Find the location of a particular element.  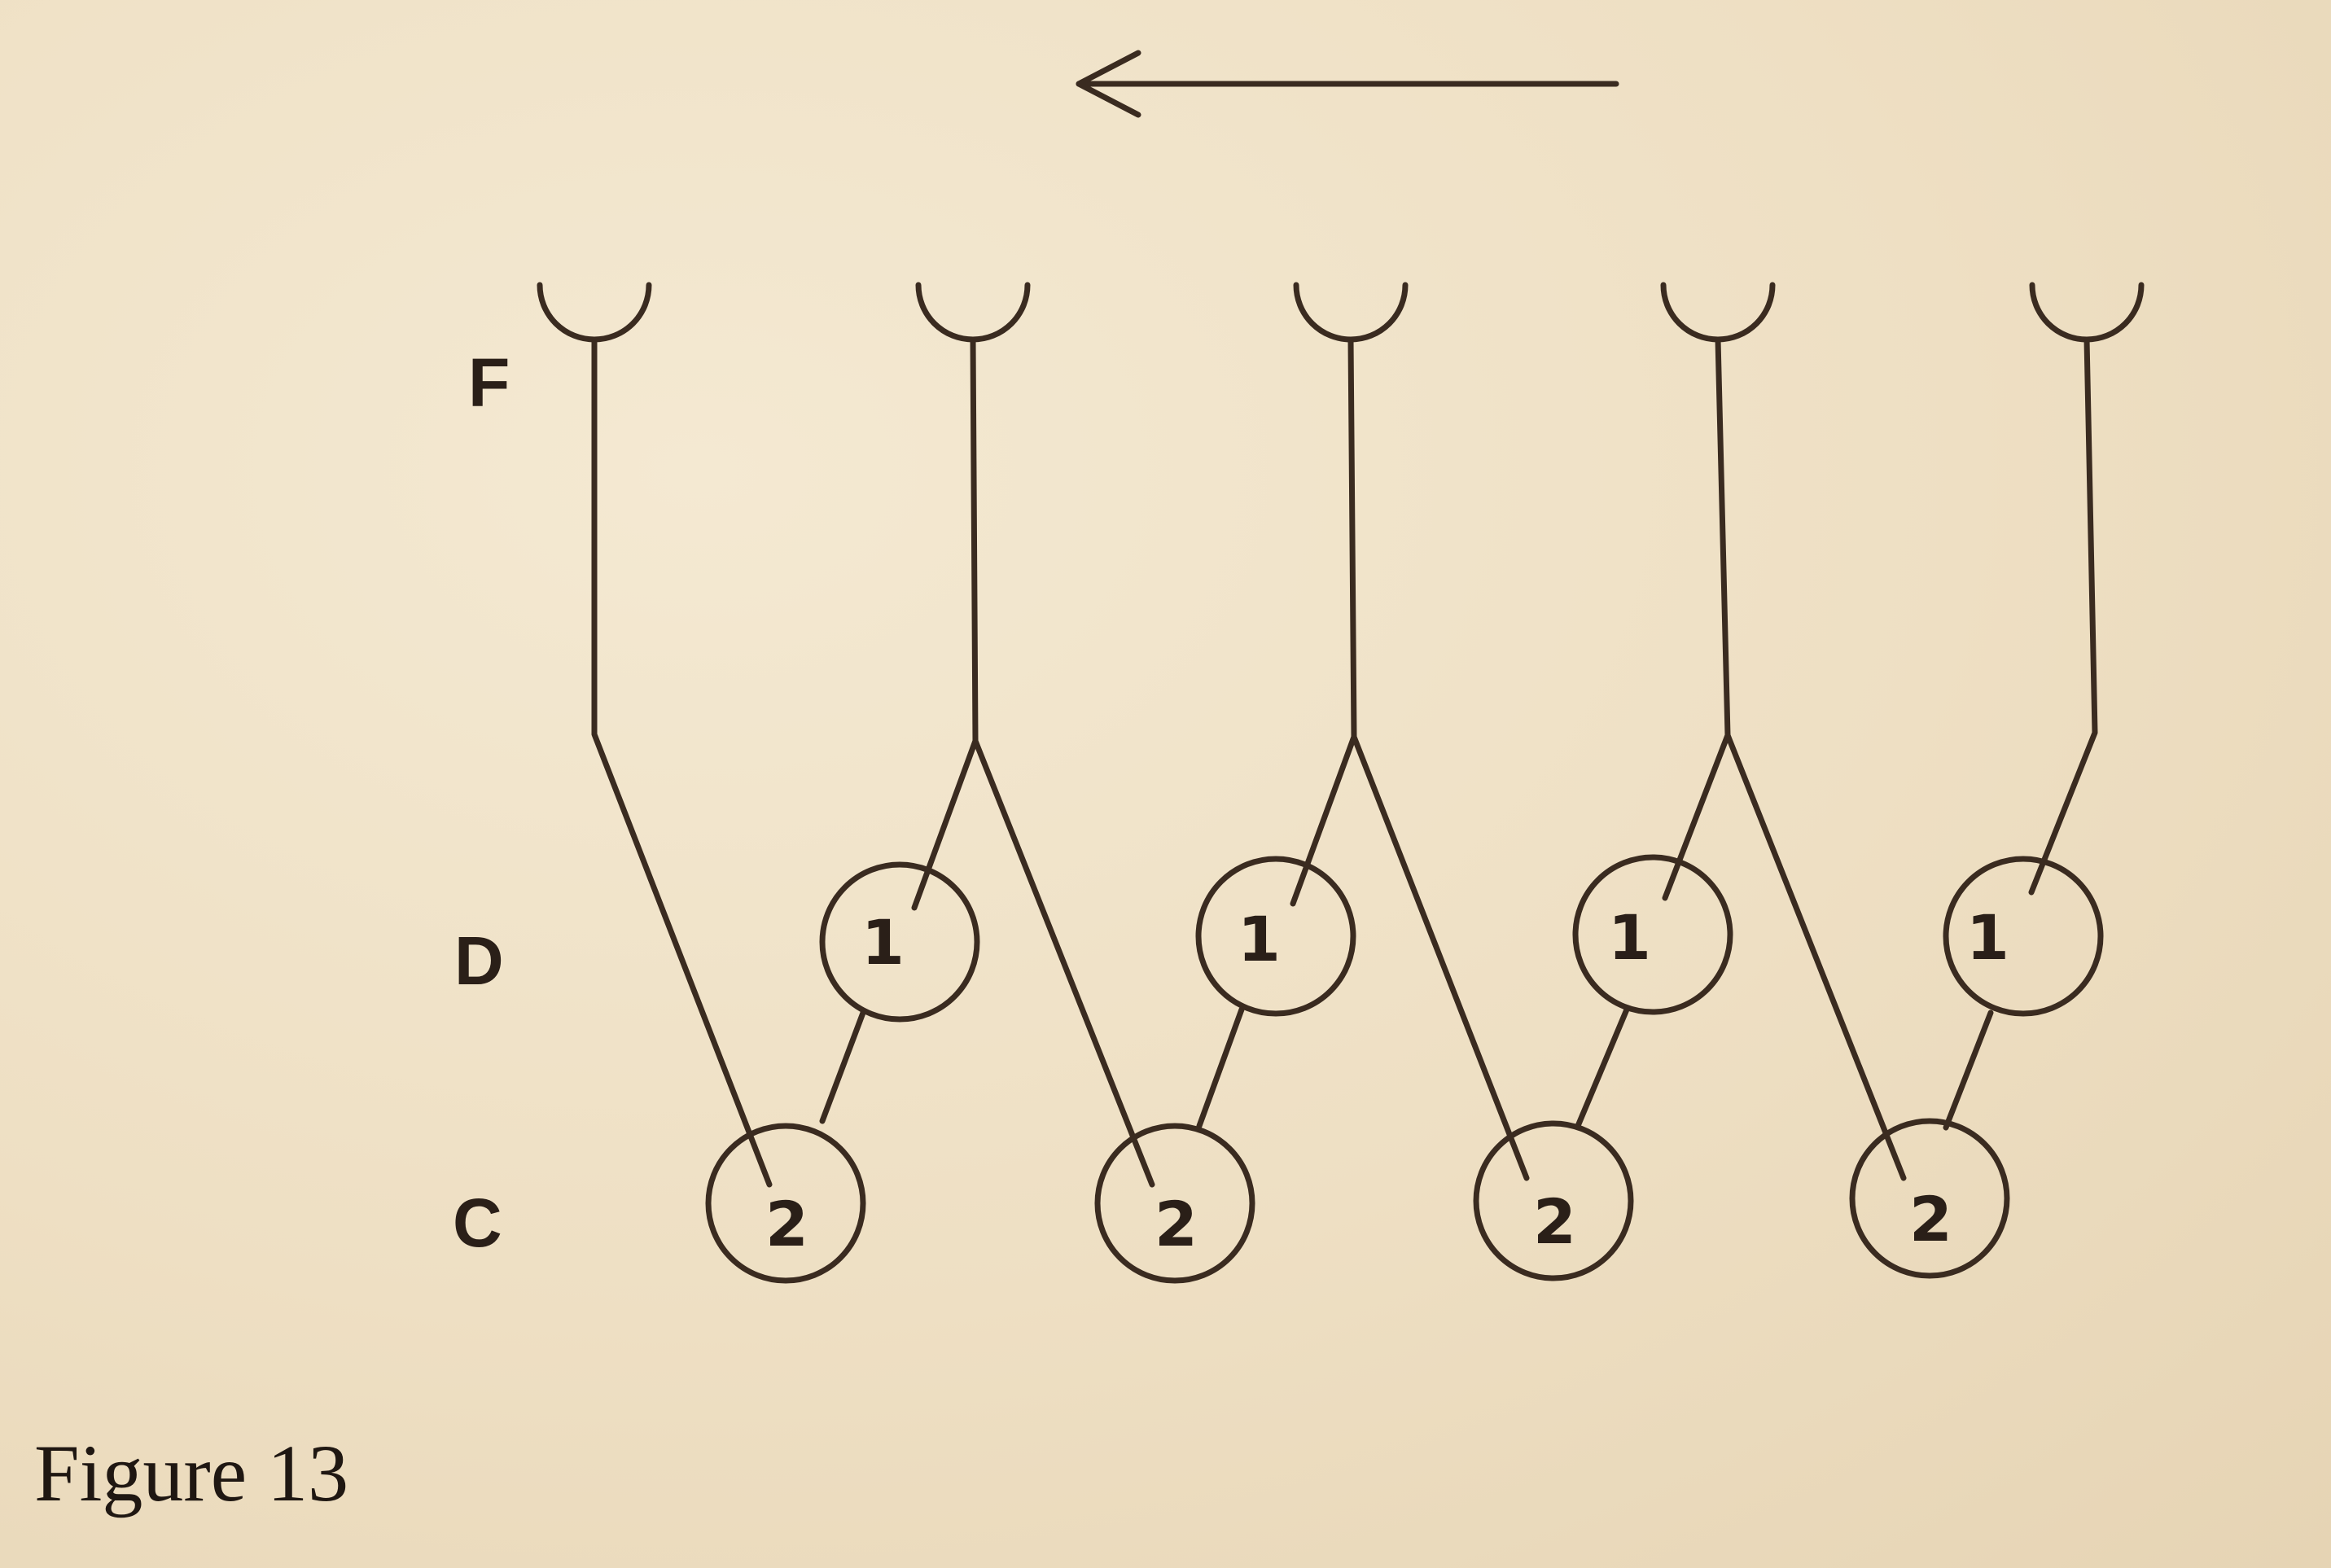

delay-node-4: 1 is located at coordinates (2023, 936).